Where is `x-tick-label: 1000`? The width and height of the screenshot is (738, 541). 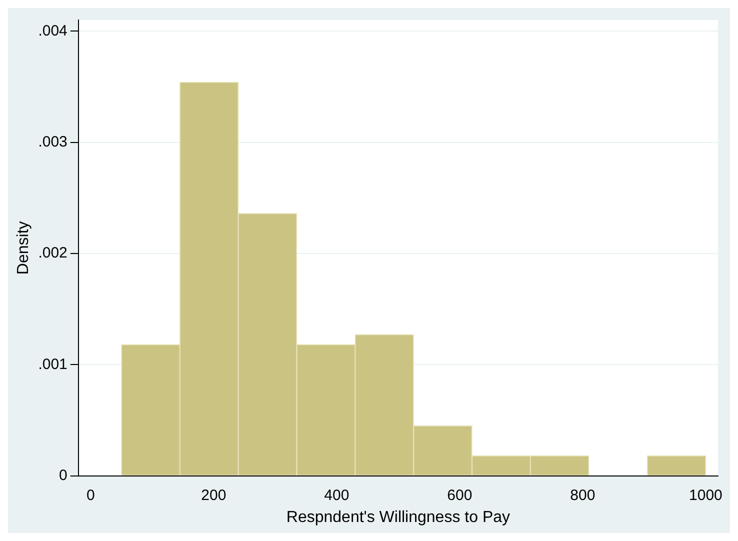
x-tick-label: 1000 is located at coordinates (705, 495).